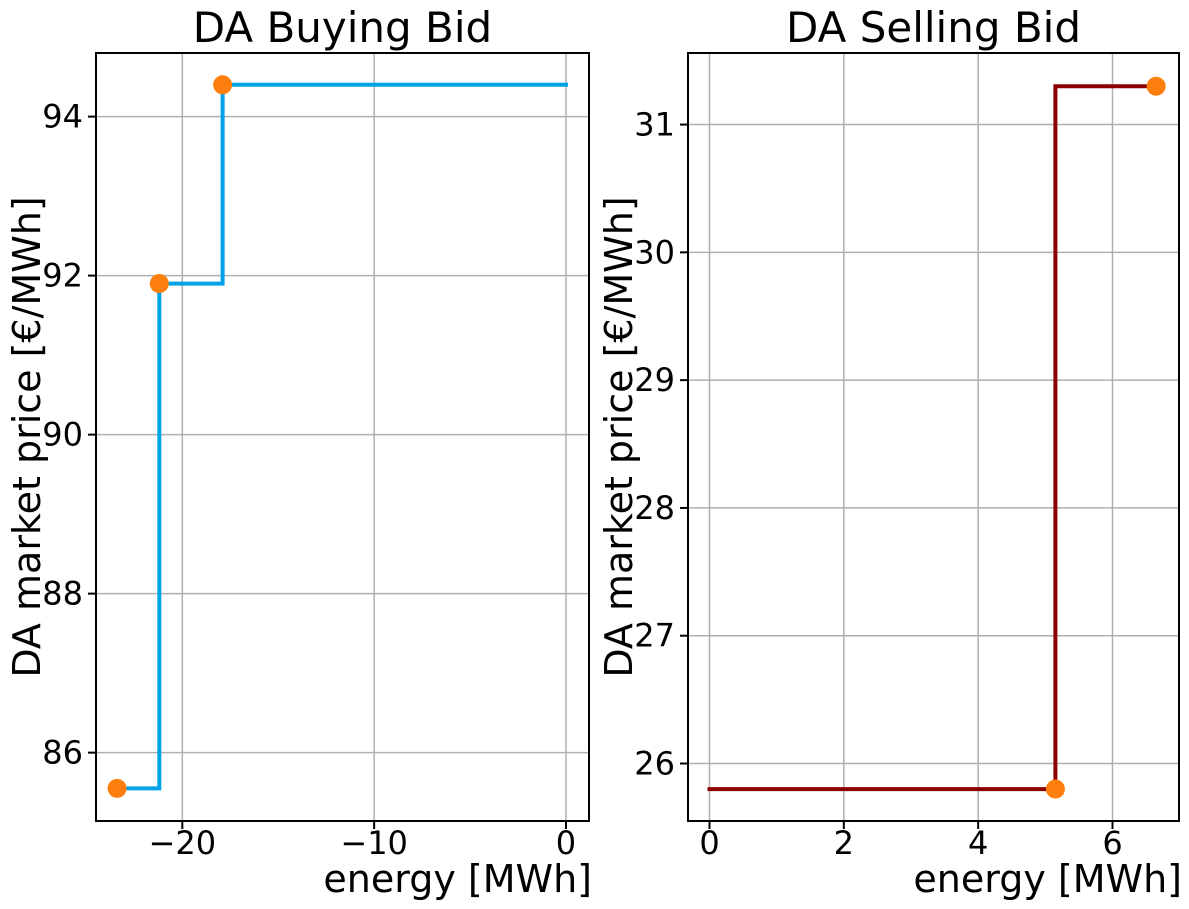 The width and height of the screenshot is (1189, 909). I want to click on x-tick-label: 2, so click(844, 843).